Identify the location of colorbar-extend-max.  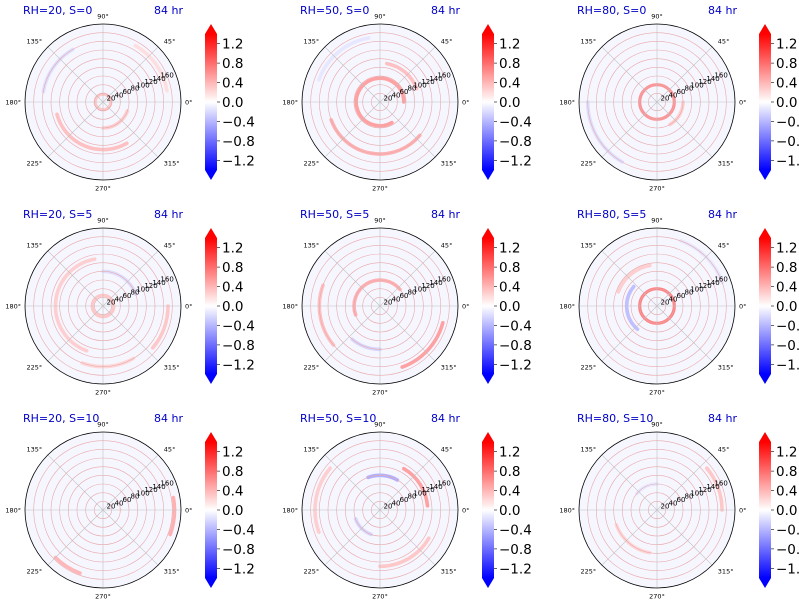
(211, 437).